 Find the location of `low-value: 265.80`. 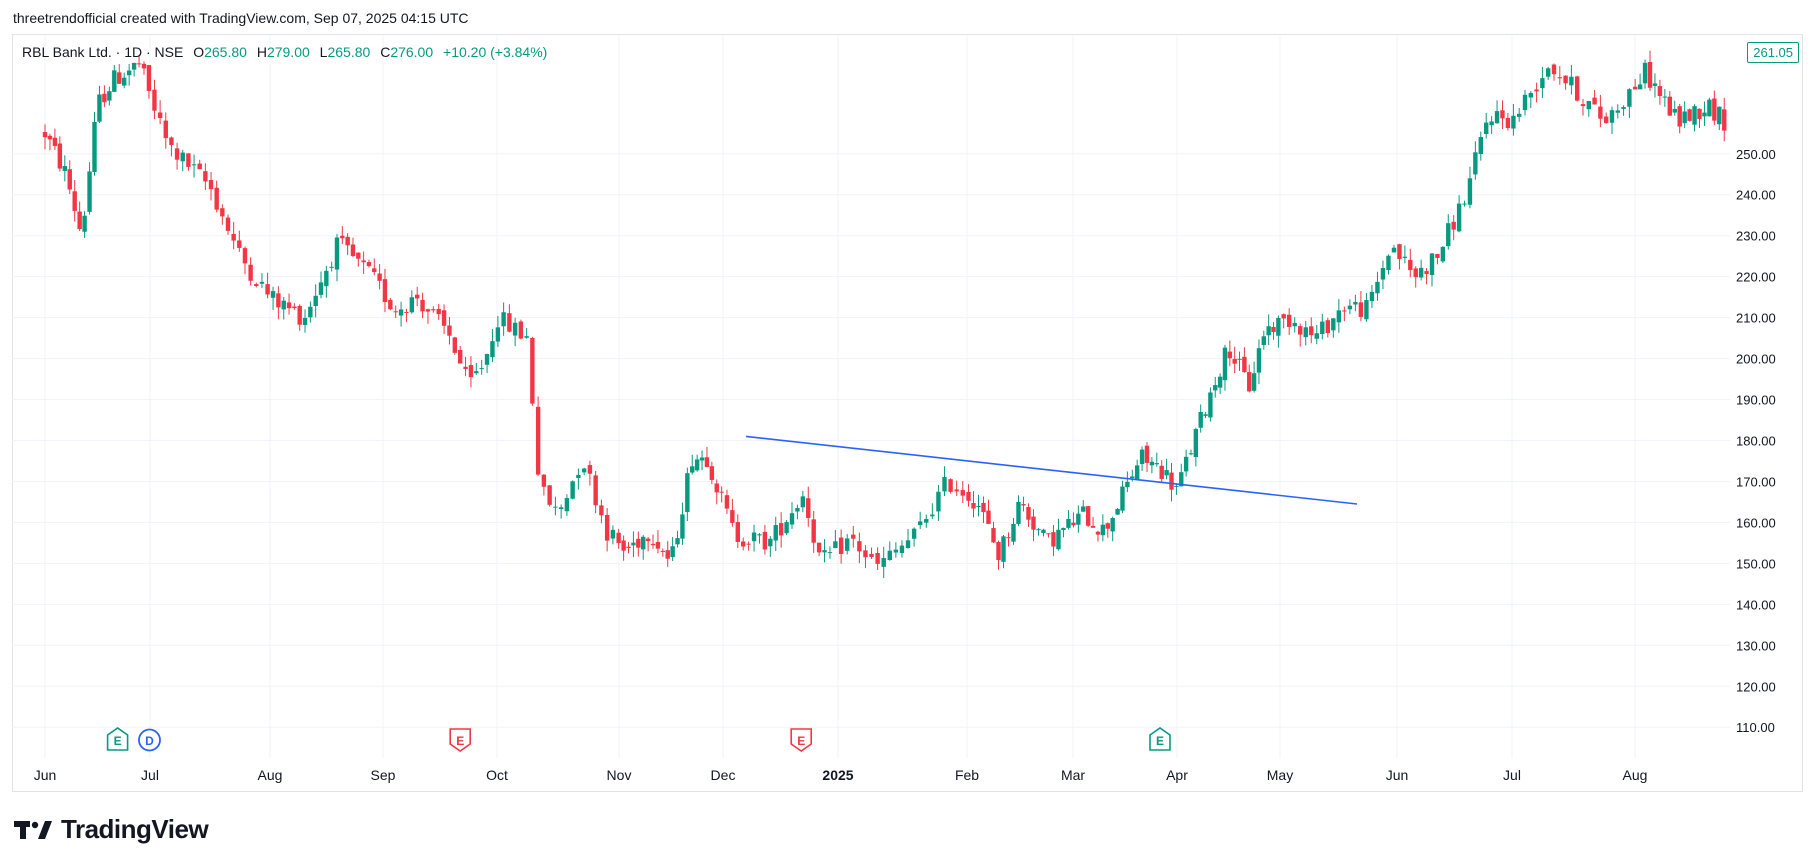

low-value: 265.80 is located at coordinates (349, 52).